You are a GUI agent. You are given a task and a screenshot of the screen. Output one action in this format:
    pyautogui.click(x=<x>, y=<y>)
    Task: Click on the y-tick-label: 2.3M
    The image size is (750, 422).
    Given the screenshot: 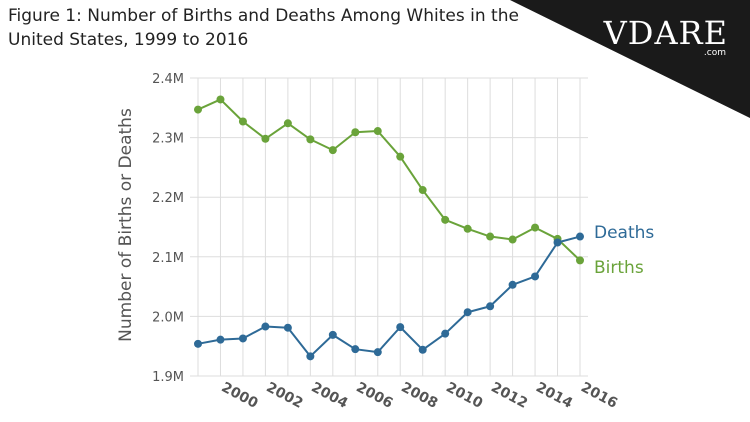 What is the action you would take?
    pyautogui.click(x=168, y=139)
    